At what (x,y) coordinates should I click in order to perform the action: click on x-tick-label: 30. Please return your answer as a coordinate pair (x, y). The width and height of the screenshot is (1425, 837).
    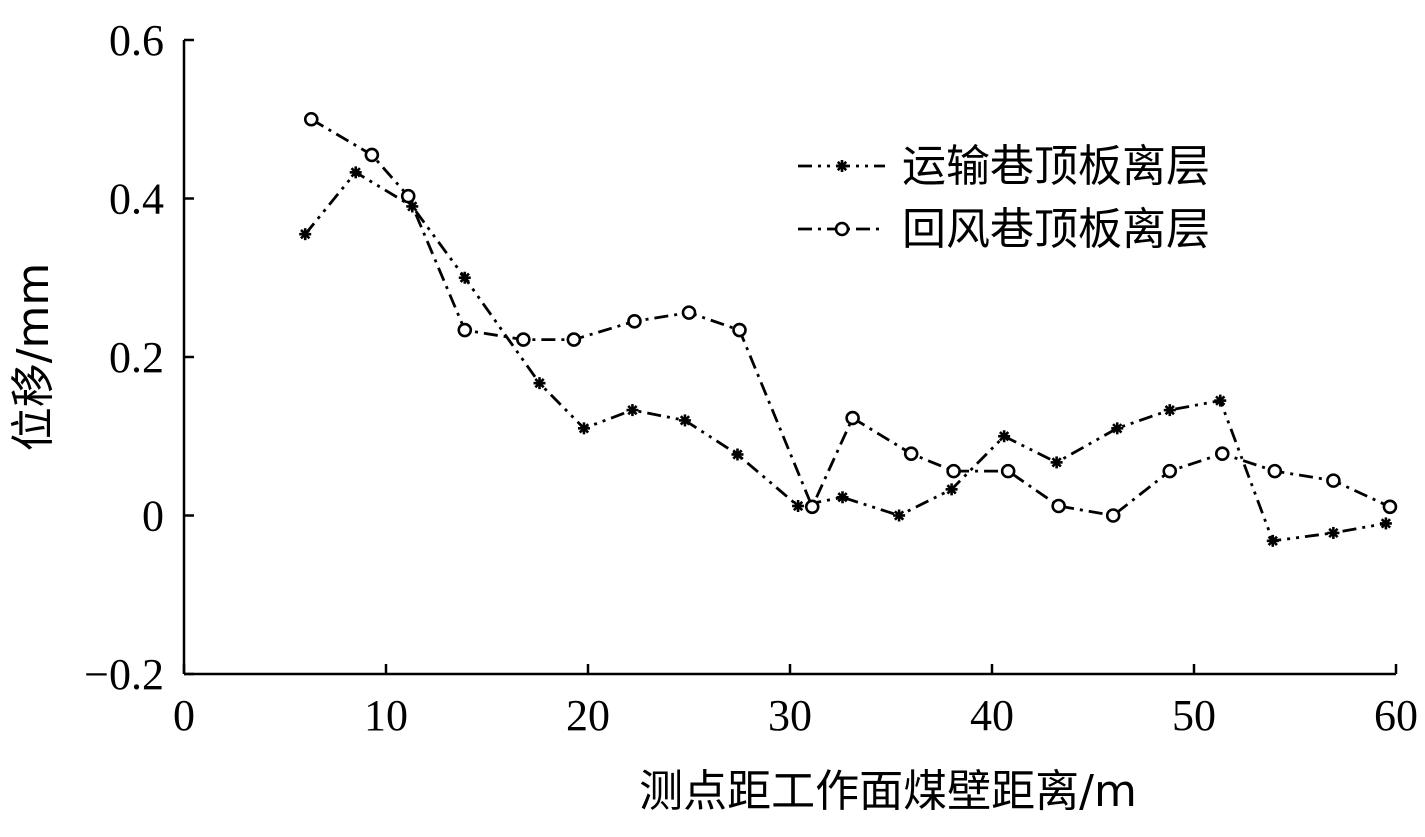
    Looking at the image, I should click on (790, 715).